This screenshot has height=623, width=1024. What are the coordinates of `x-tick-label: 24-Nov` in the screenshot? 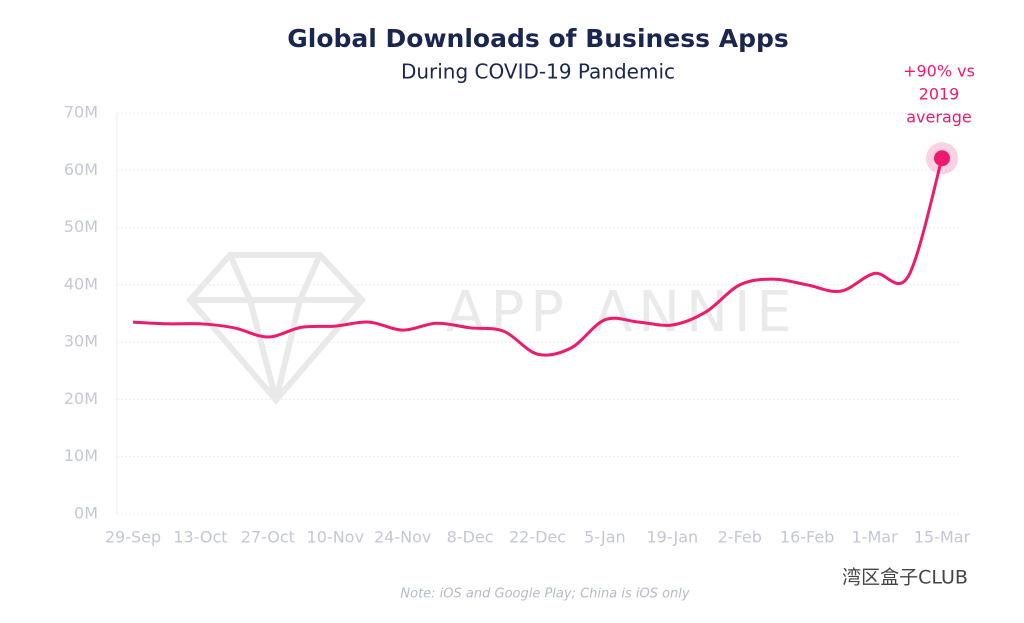 It's located at (402, 537).